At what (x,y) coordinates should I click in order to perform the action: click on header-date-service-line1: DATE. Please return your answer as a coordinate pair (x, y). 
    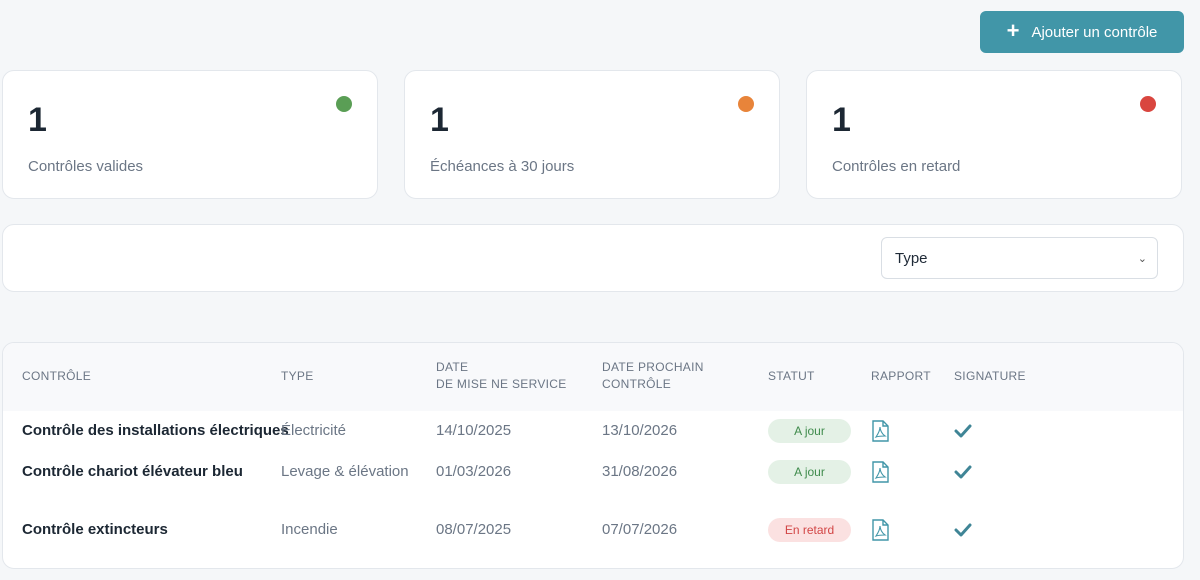
    Looking at the image, I should click on (452, 367).